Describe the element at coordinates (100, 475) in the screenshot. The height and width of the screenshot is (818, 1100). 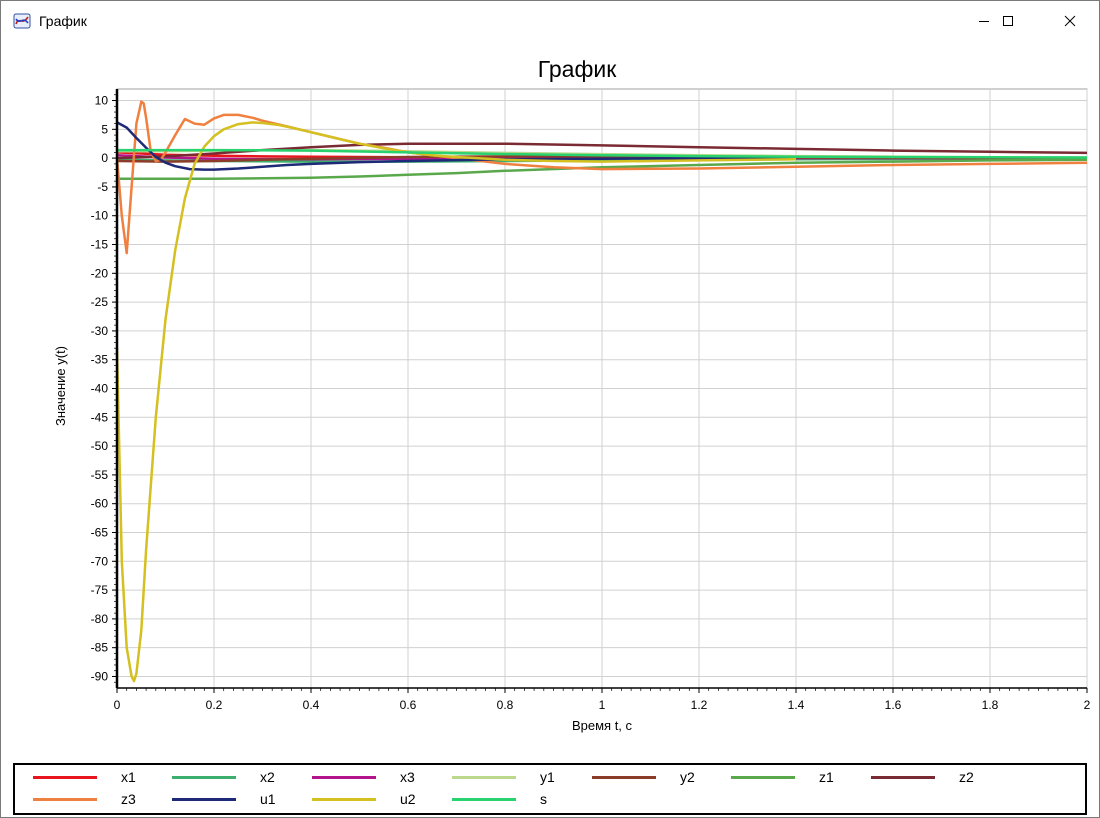
I see `y-tick-label: -55` at that location.